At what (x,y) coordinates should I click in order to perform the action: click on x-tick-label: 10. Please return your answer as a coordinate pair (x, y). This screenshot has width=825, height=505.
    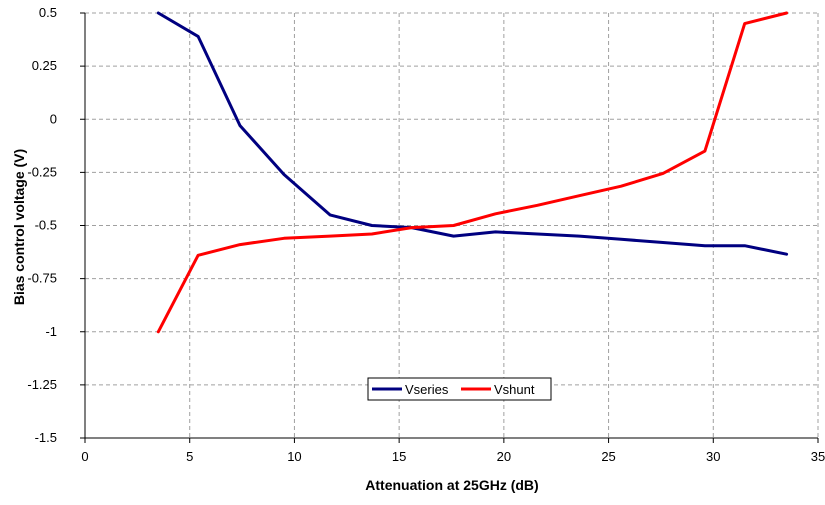
    Looking at the image, I should click on (294, 456).